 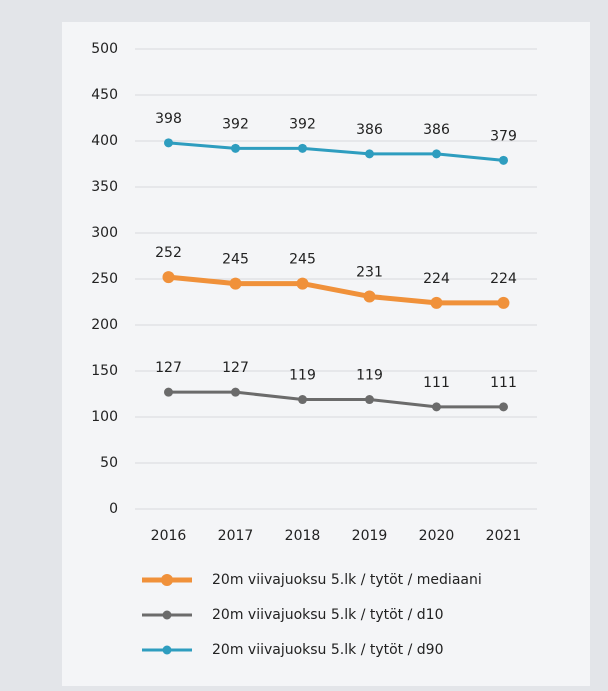 What do you see at coordinates (104, 371) in the screenshot?
I see `y-tick-label: 150` at bounding box center [104, 371].